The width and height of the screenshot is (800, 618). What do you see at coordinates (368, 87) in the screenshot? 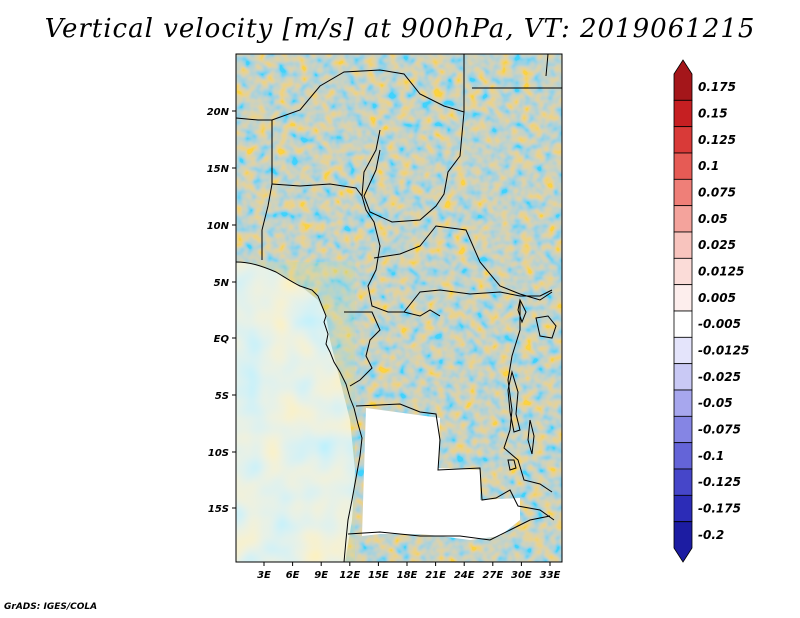
I see `border-northwest` at bounding box center [368, 87].